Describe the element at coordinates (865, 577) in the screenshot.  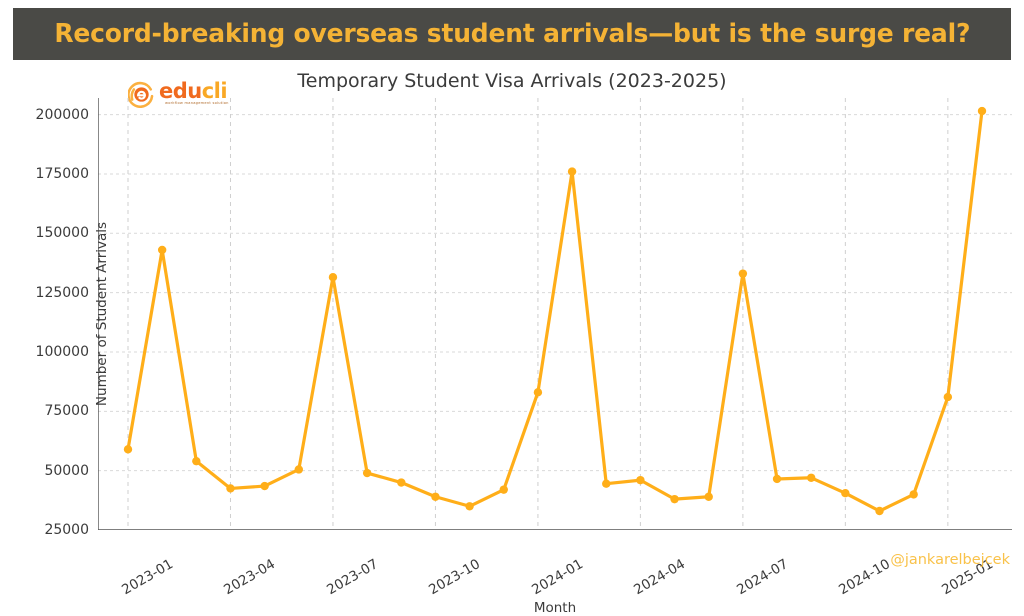
I see `x-axis-tick-label: 2024-10` at that location.